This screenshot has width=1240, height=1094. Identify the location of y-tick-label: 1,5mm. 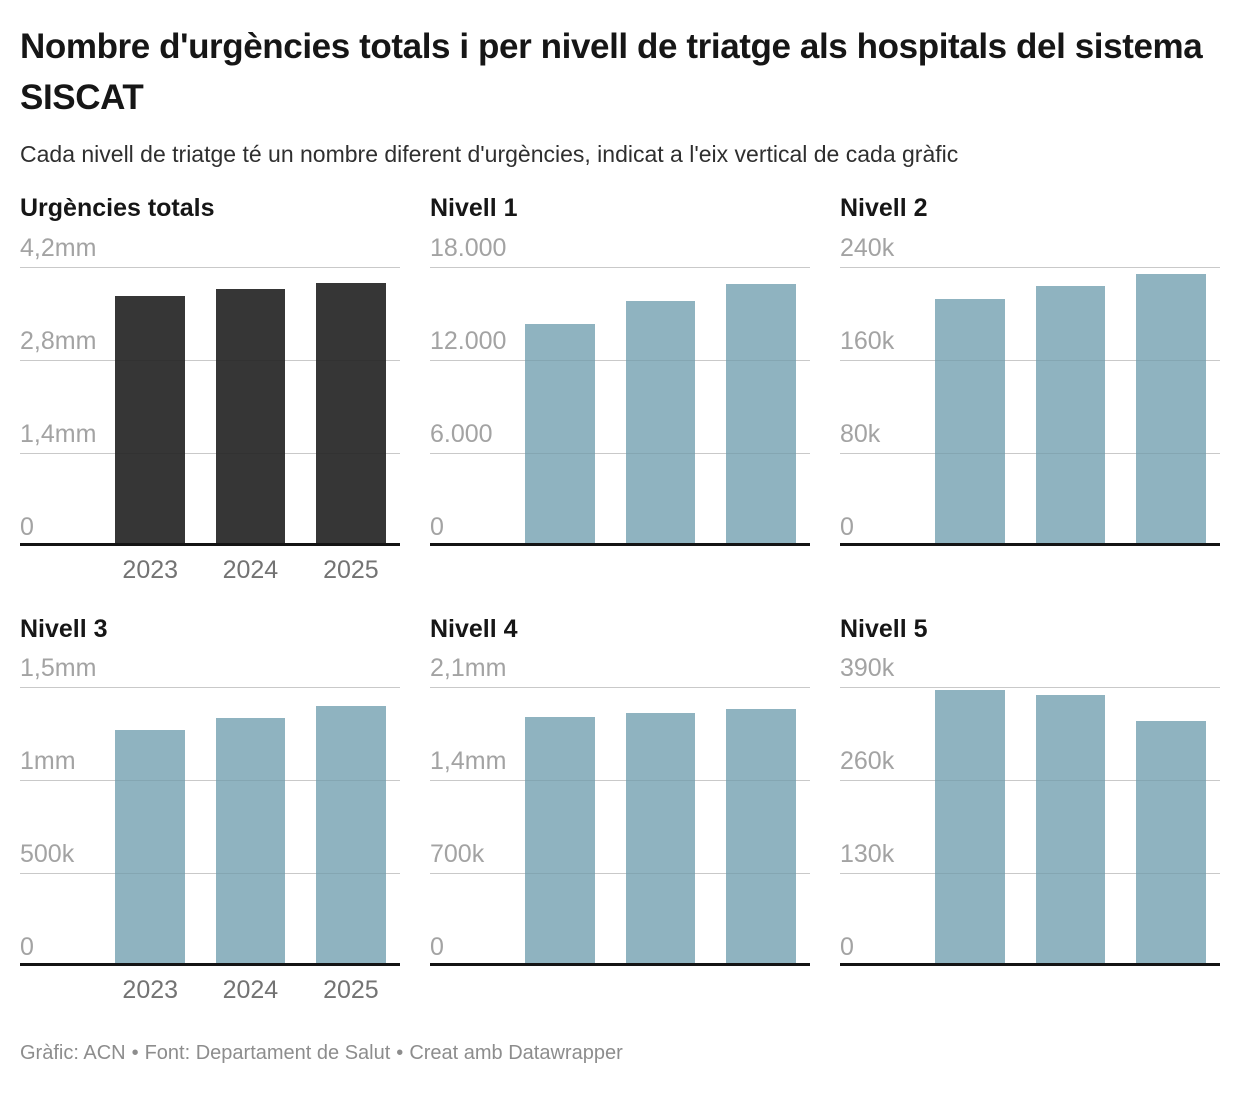
(58, 667).